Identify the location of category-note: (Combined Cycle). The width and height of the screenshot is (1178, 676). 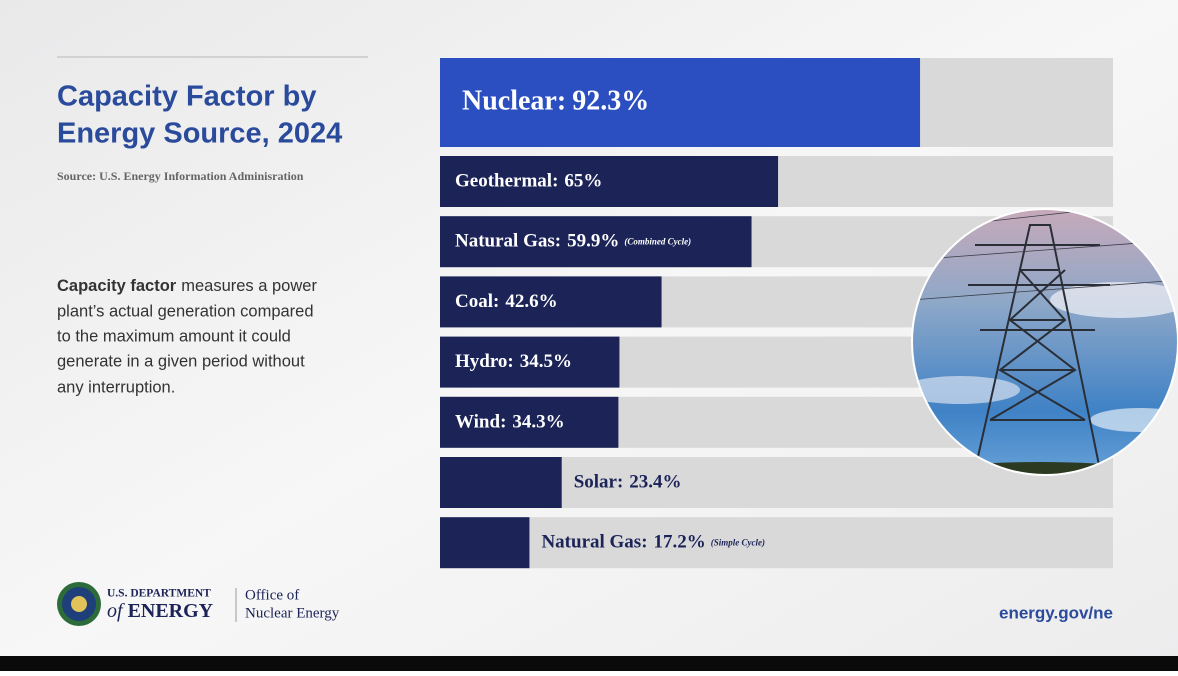
(657, 242).